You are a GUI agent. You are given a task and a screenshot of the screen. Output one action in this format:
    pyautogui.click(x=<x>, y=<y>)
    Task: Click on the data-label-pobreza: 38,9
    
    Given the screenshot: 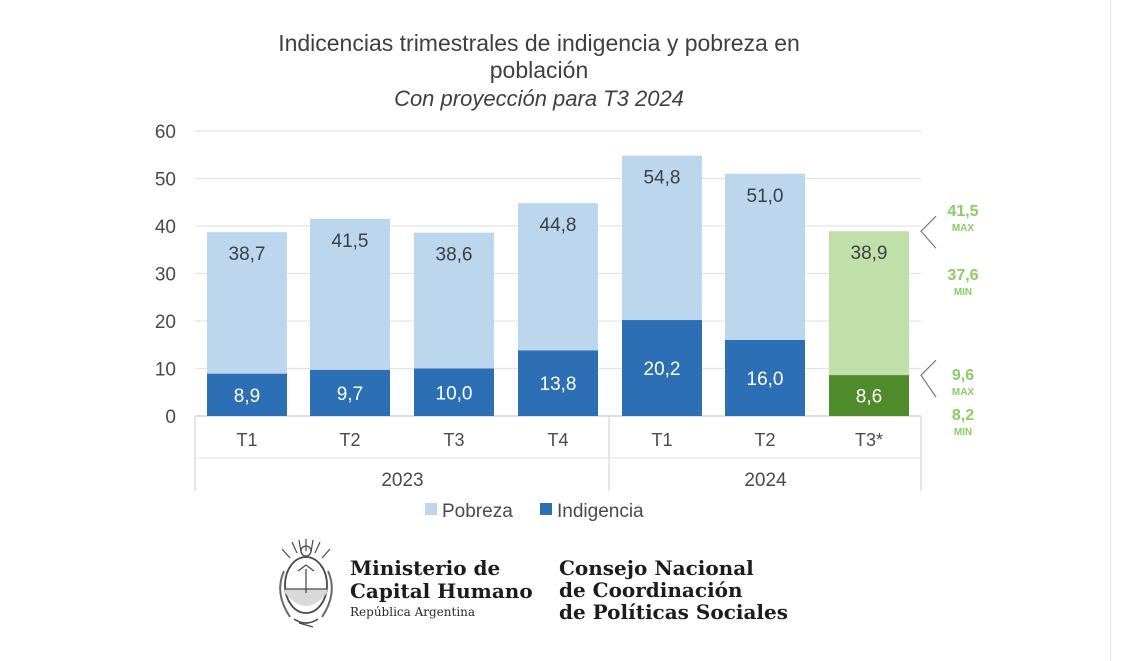 What is the action you would take?
    pyautogui.click(x=869, y=253)
    